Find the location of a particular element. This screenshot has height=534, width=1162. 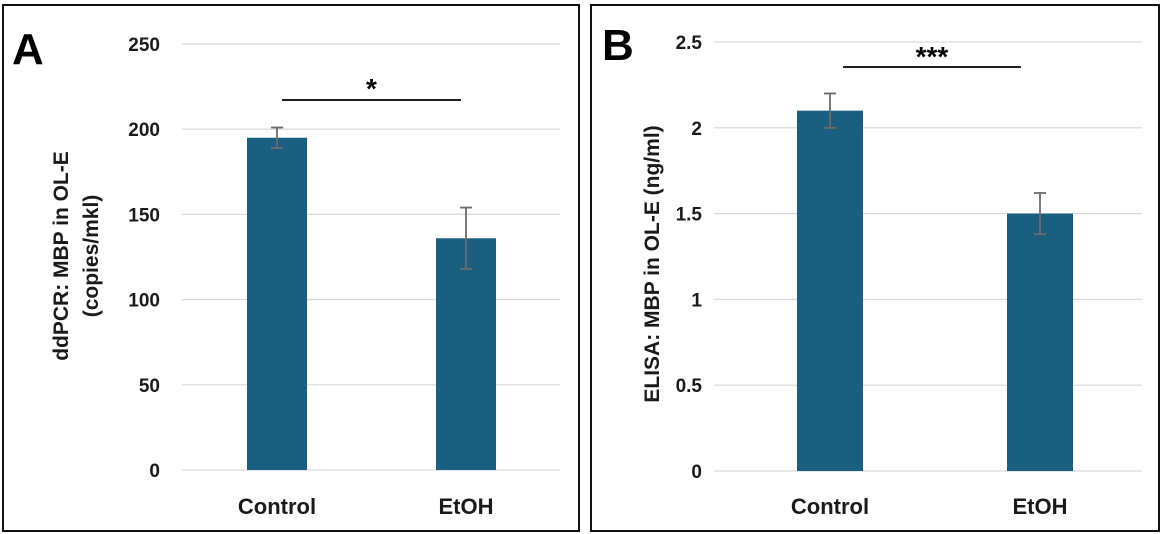

y-axis-label-line-b: ELISA: MBP in OL-E (ng/ml) is located at coordinates (652, 263).